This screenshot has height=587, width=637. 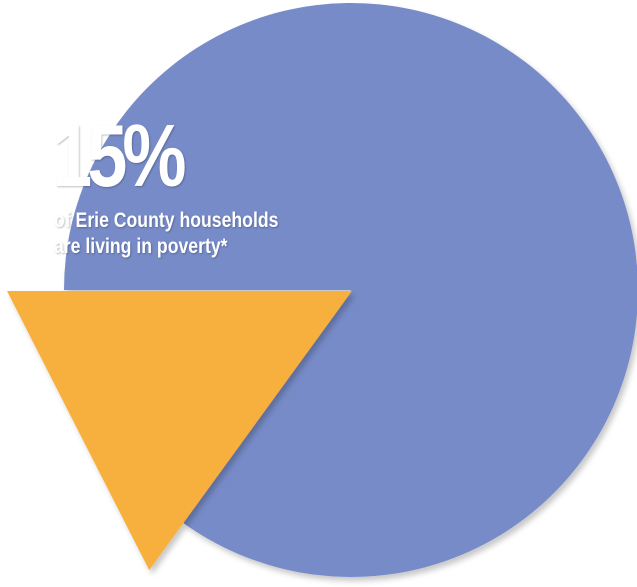 What do you see at coordinates (141, 246) in the screenshot?
I see `caption-line-2: are living in poverty*` at bounding box center [141, 246].